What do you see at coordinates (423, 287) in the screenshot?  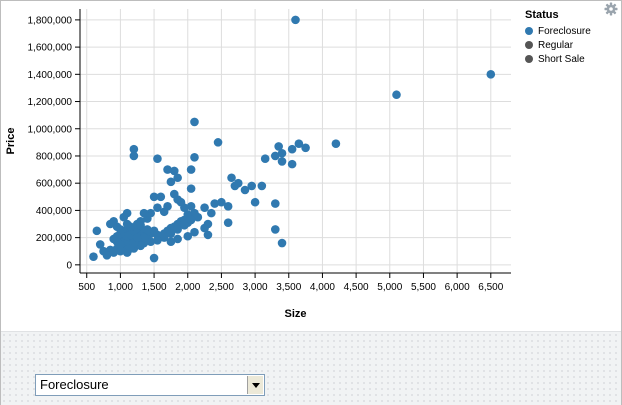 I see `x-tick-label: 5,500` at bounding box center [423, 287].